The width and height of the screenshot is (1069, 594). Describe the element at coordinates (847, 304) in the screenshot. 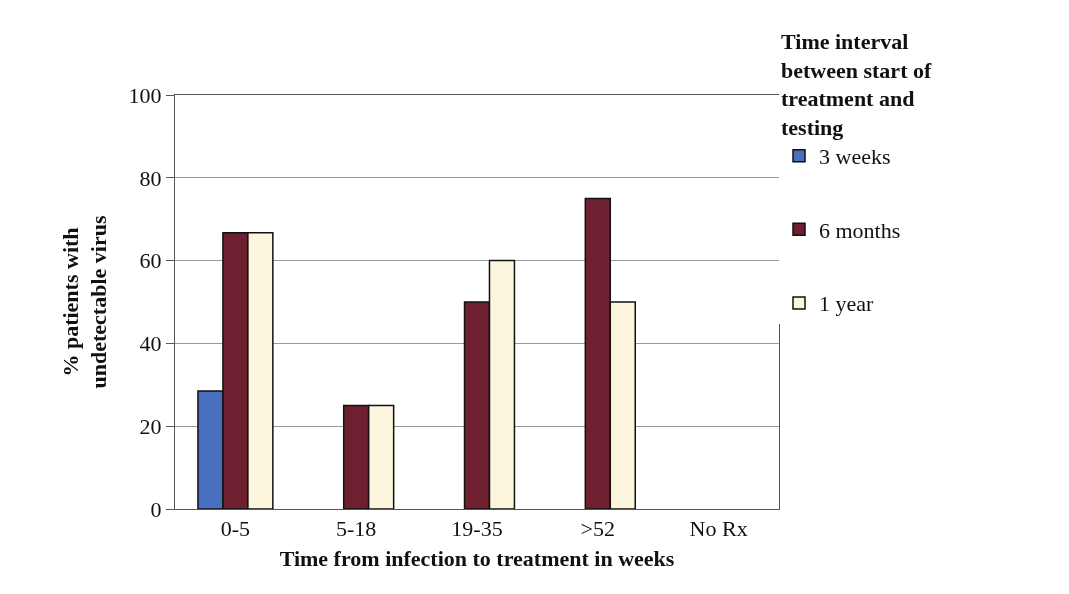

I see `legend-label: 1 year` at that location.